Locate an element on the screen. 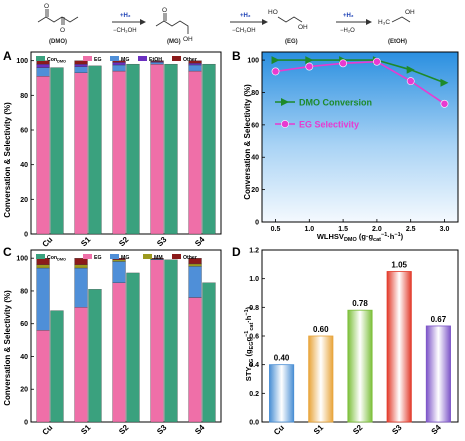 This screenshot has width=465, height=441. bar-other-s2 is located at coordinates (119, 259).